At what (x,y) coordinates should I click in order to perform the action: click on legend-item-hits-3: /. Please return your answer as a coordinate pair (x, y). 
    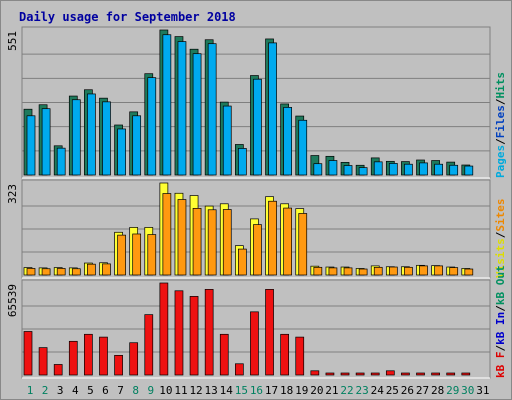
    Looking at the image, I should click on (500, 101).